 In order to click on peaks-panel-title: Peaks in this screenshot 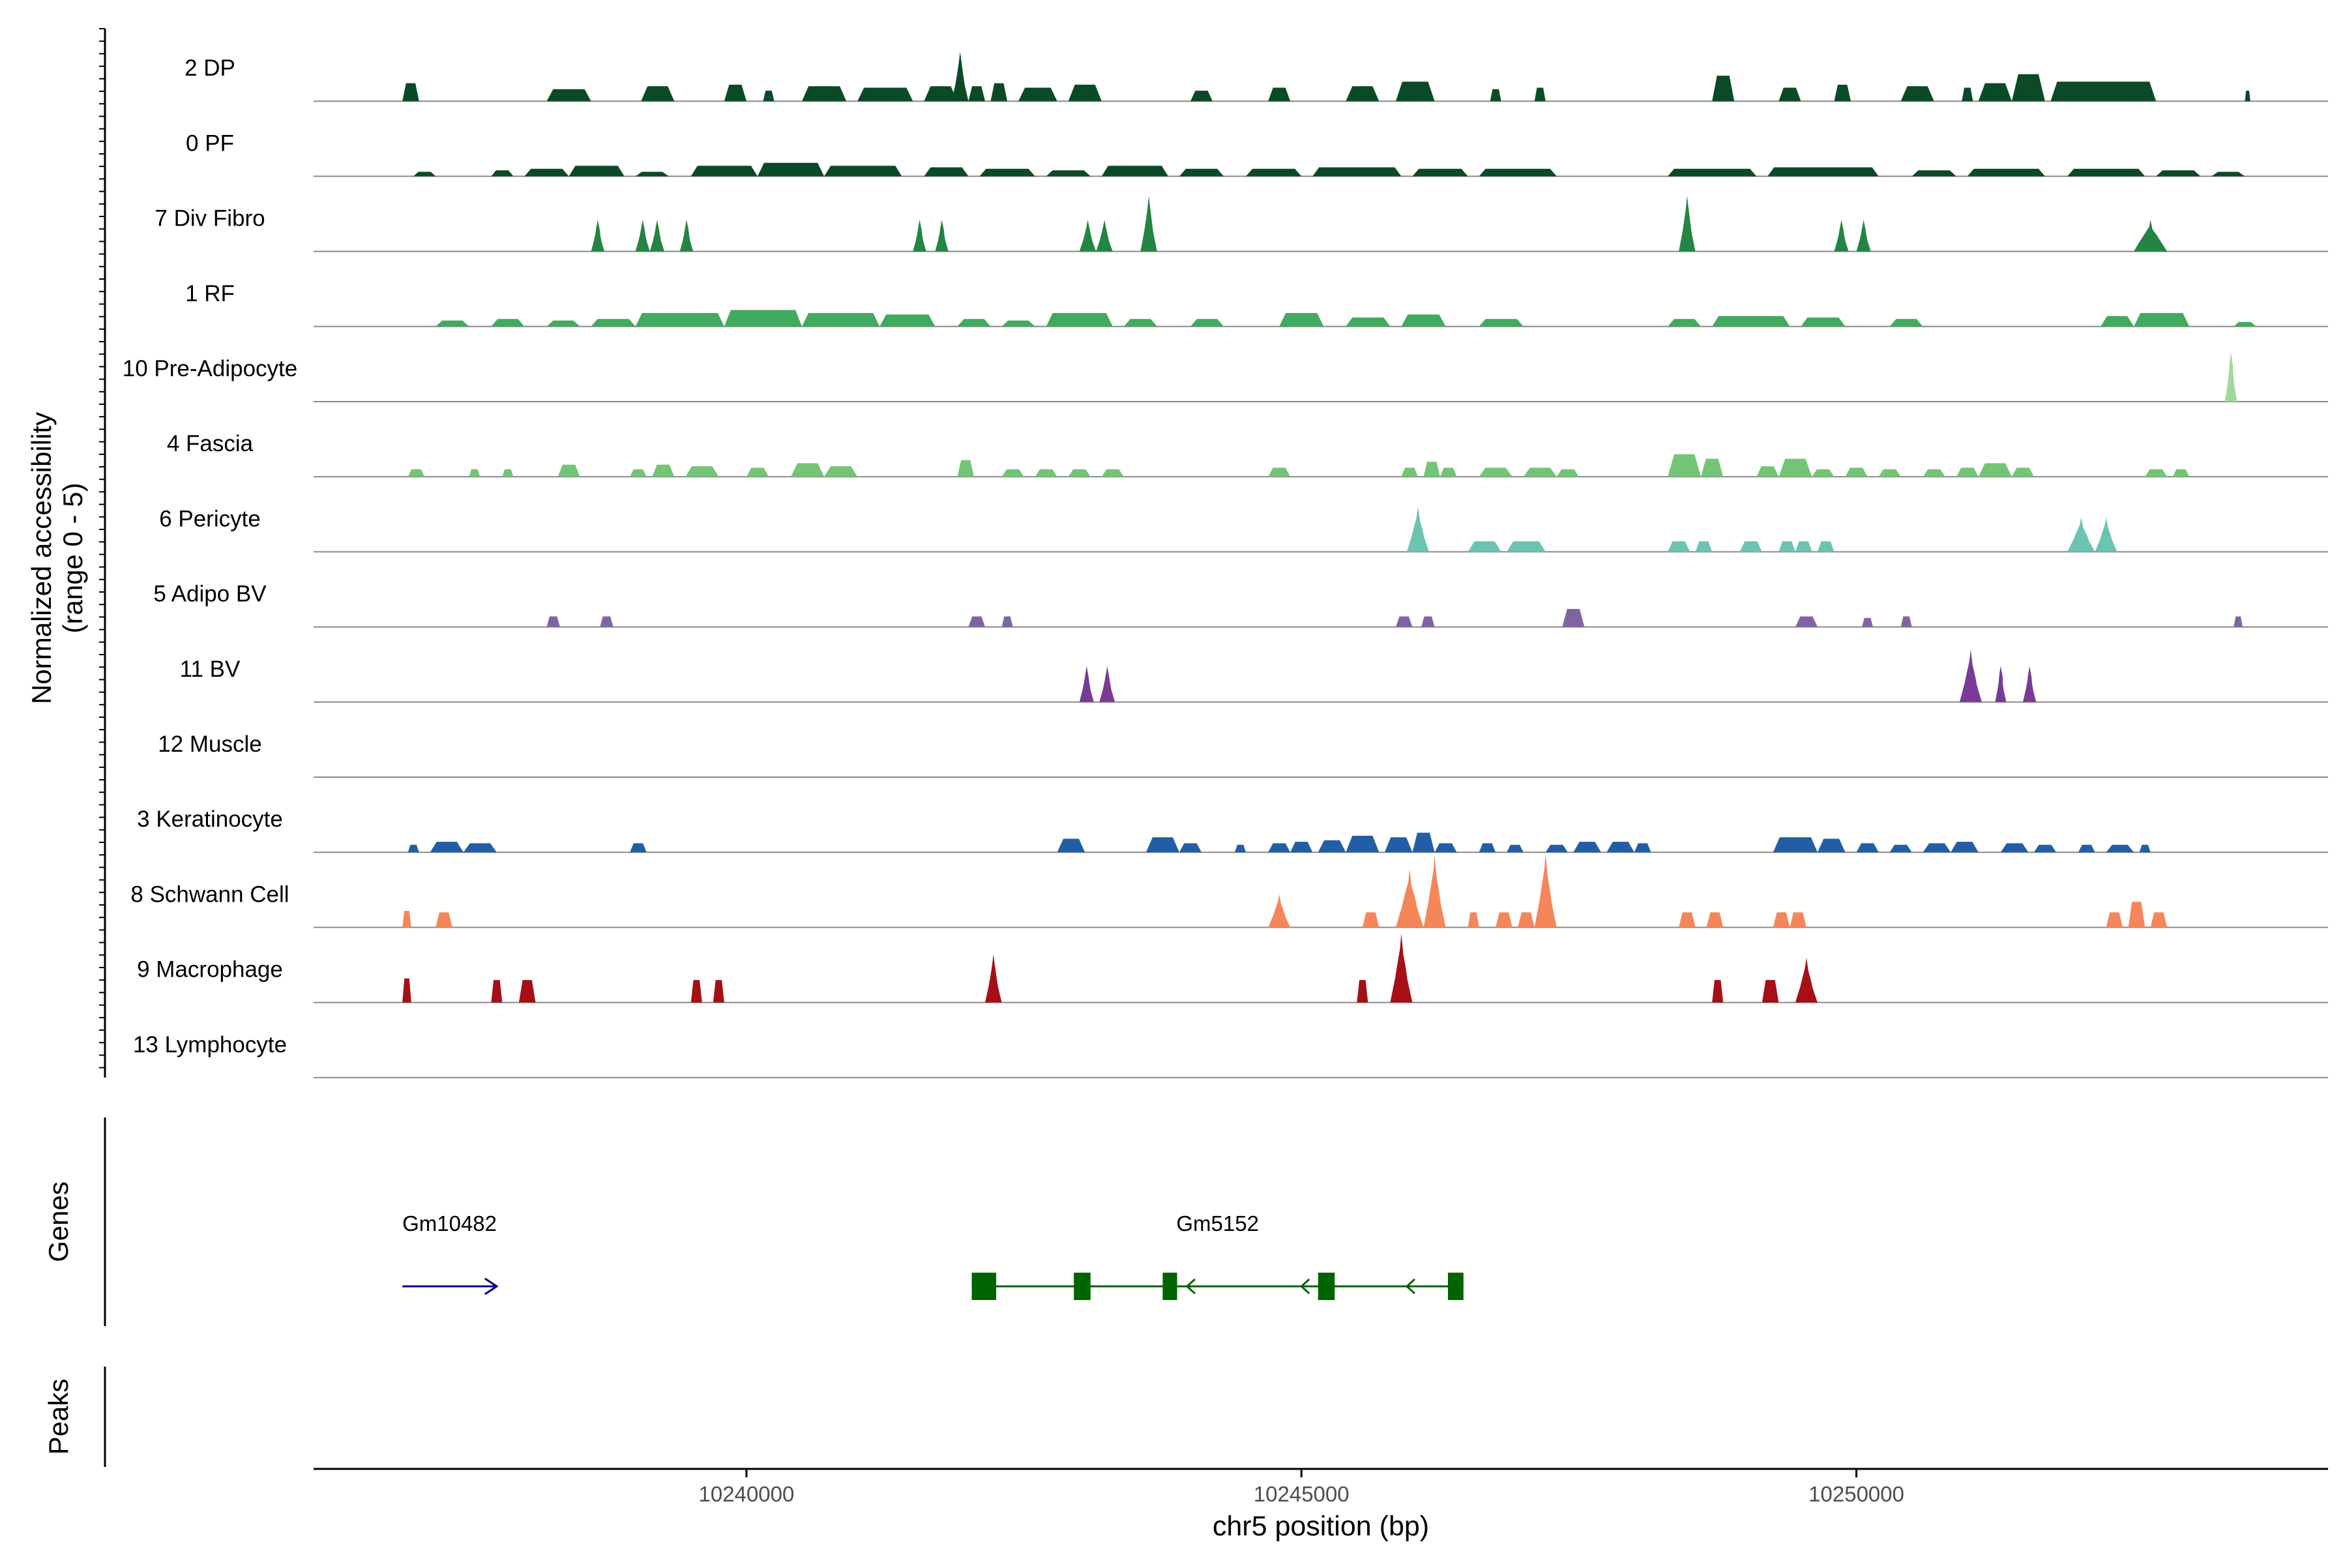, I will do `click(58, 1417)`.